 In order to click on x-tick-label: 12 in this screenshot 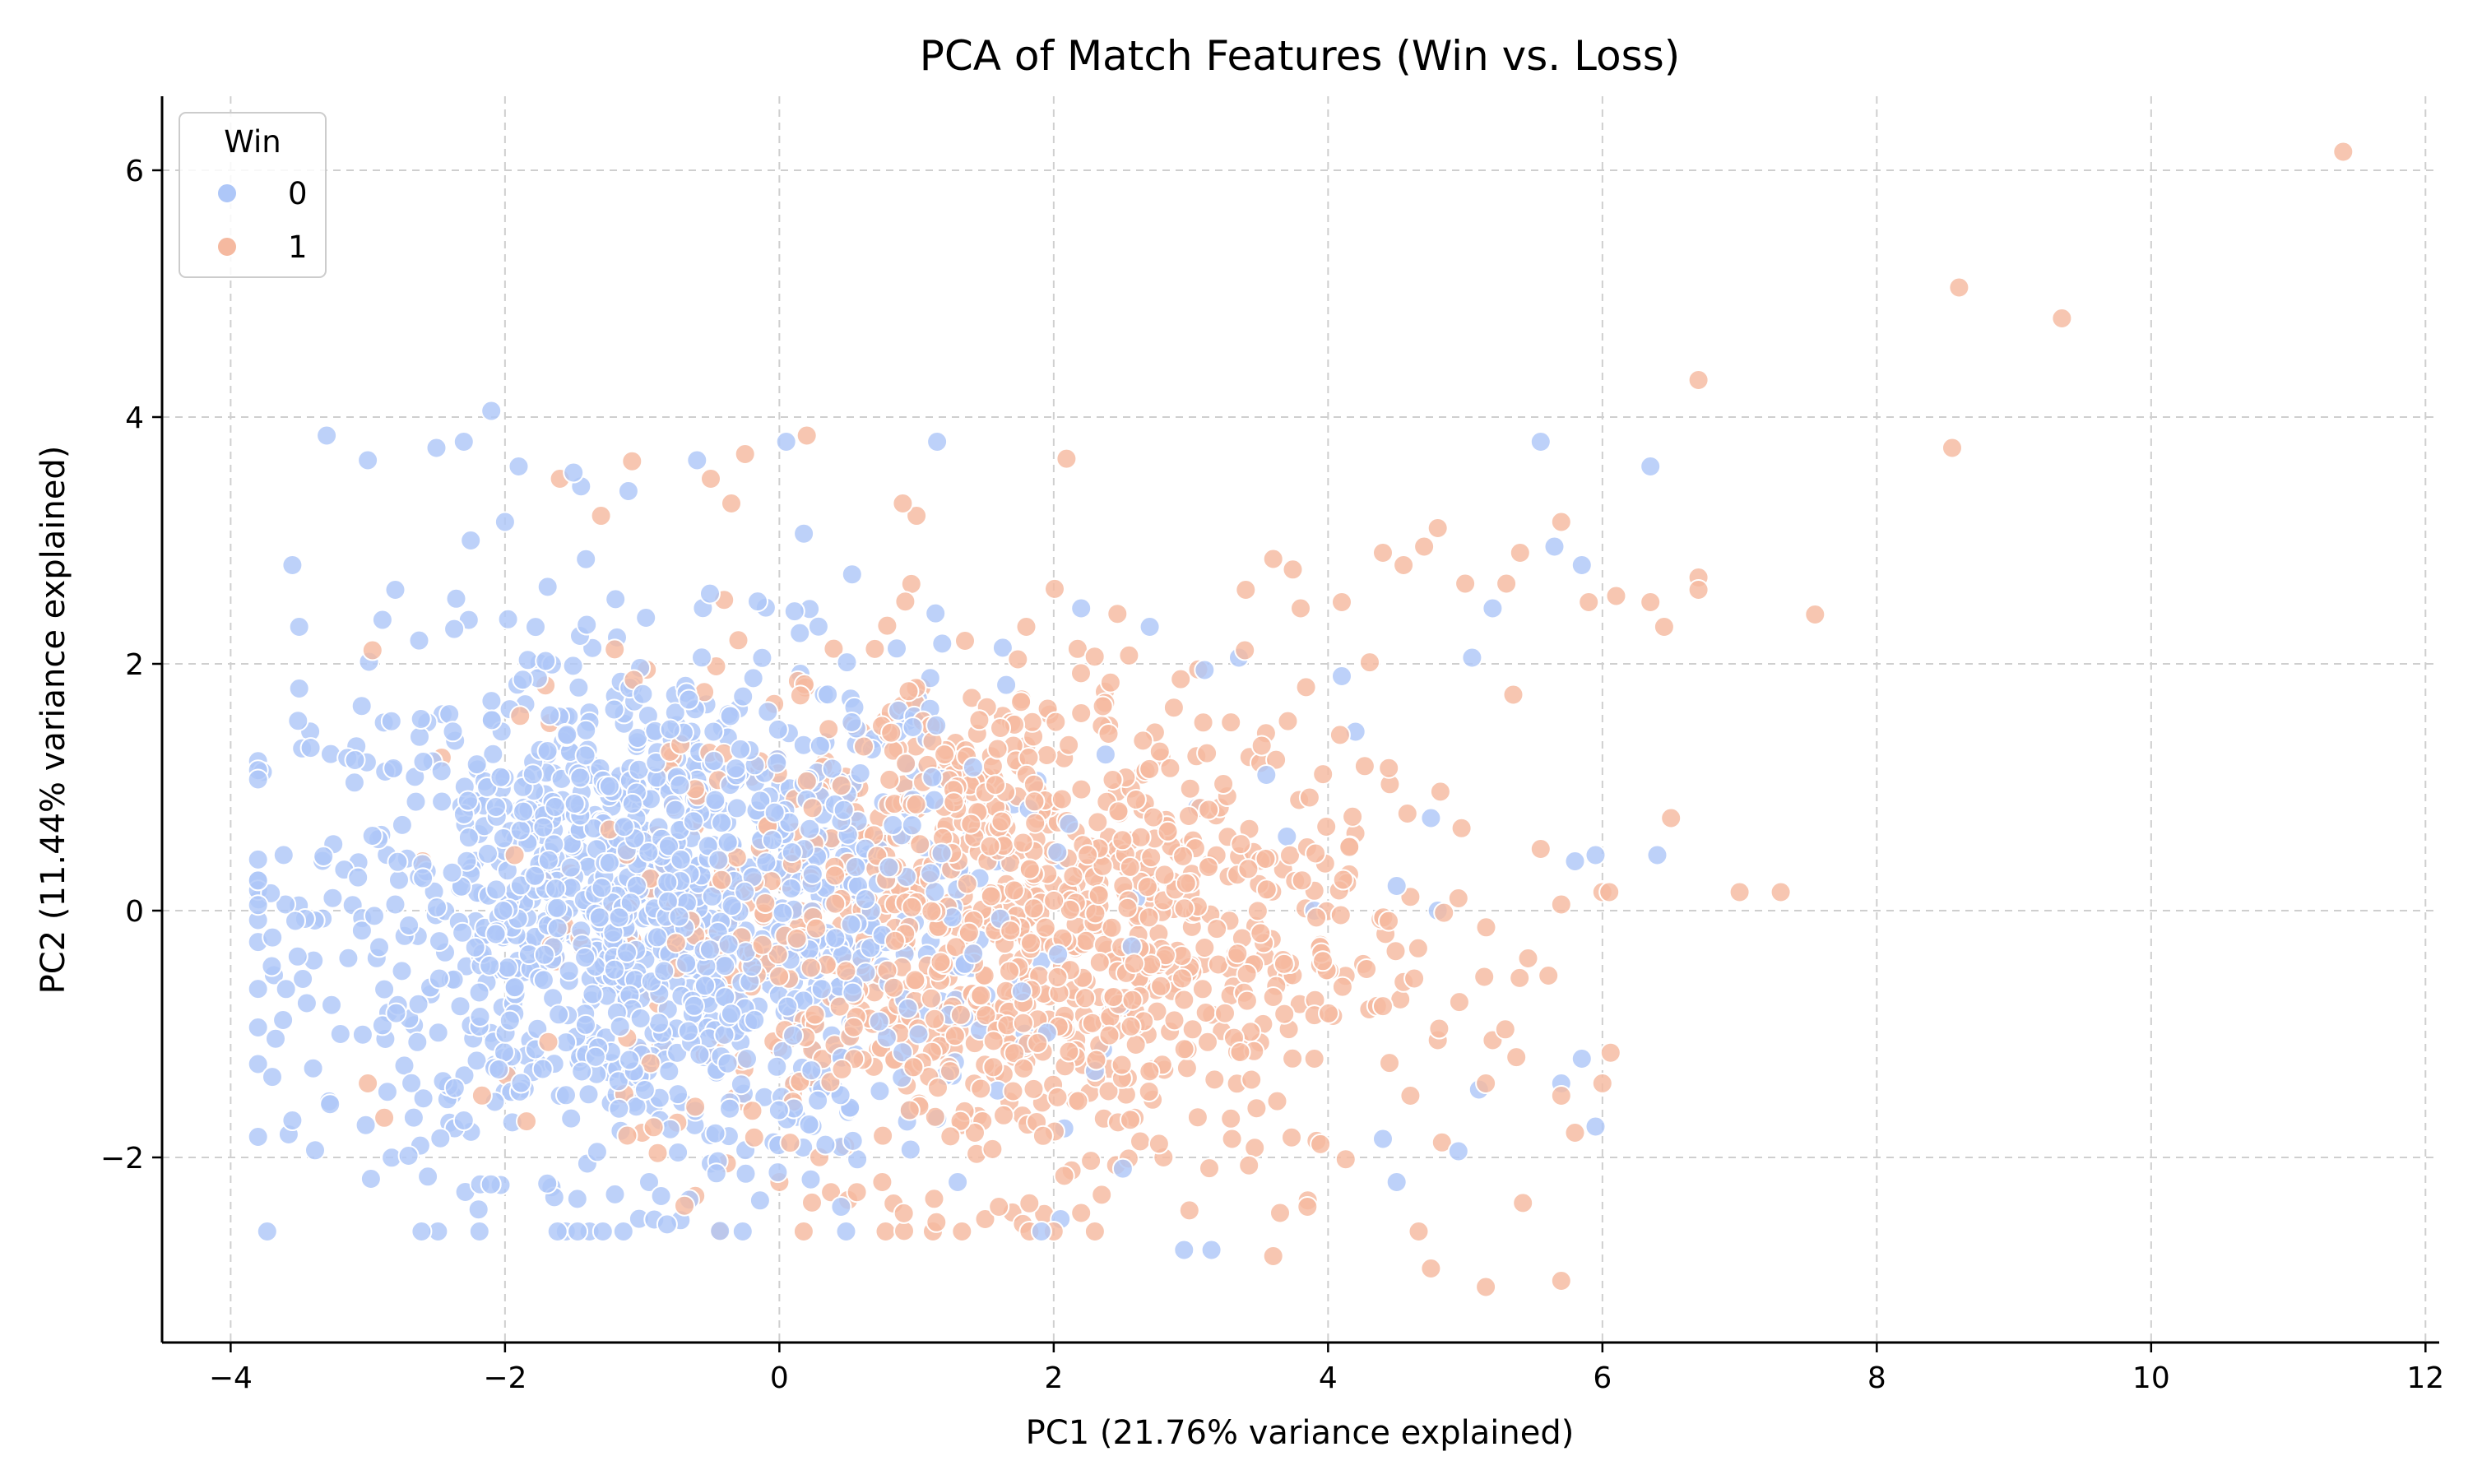, I will do `click(2425, 1378)`.